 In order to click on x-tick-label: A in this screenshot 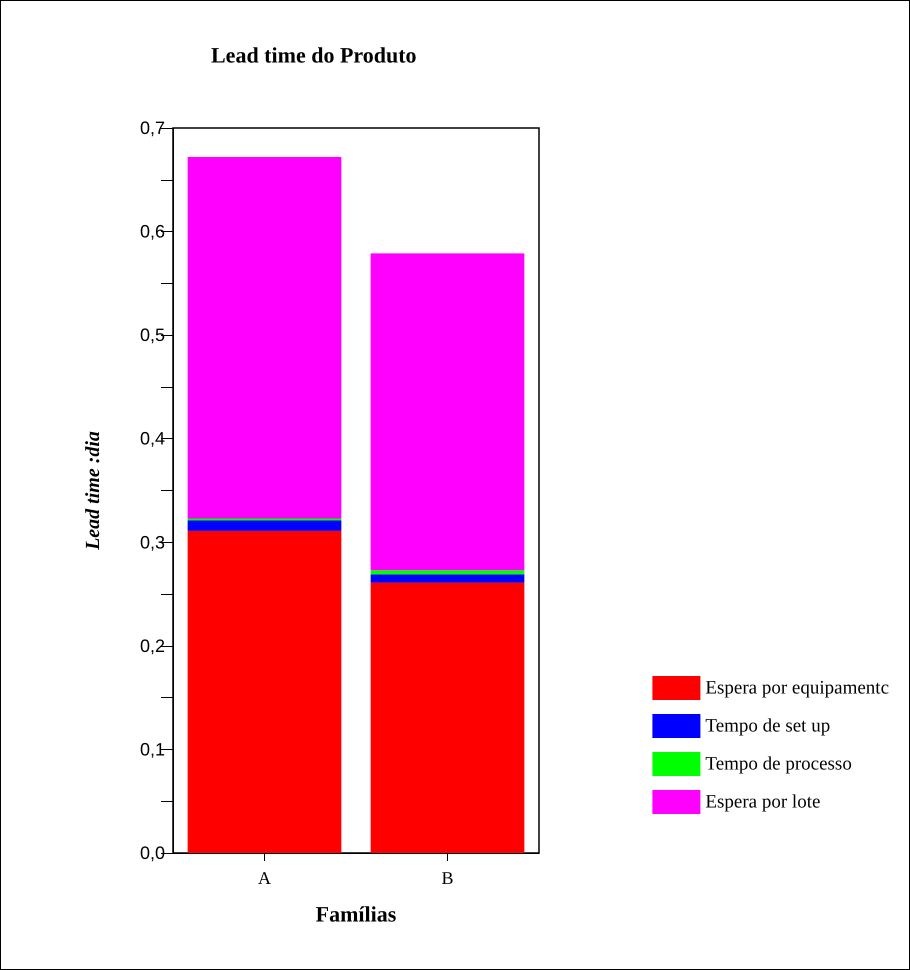, I will do `click(264, 878)`.